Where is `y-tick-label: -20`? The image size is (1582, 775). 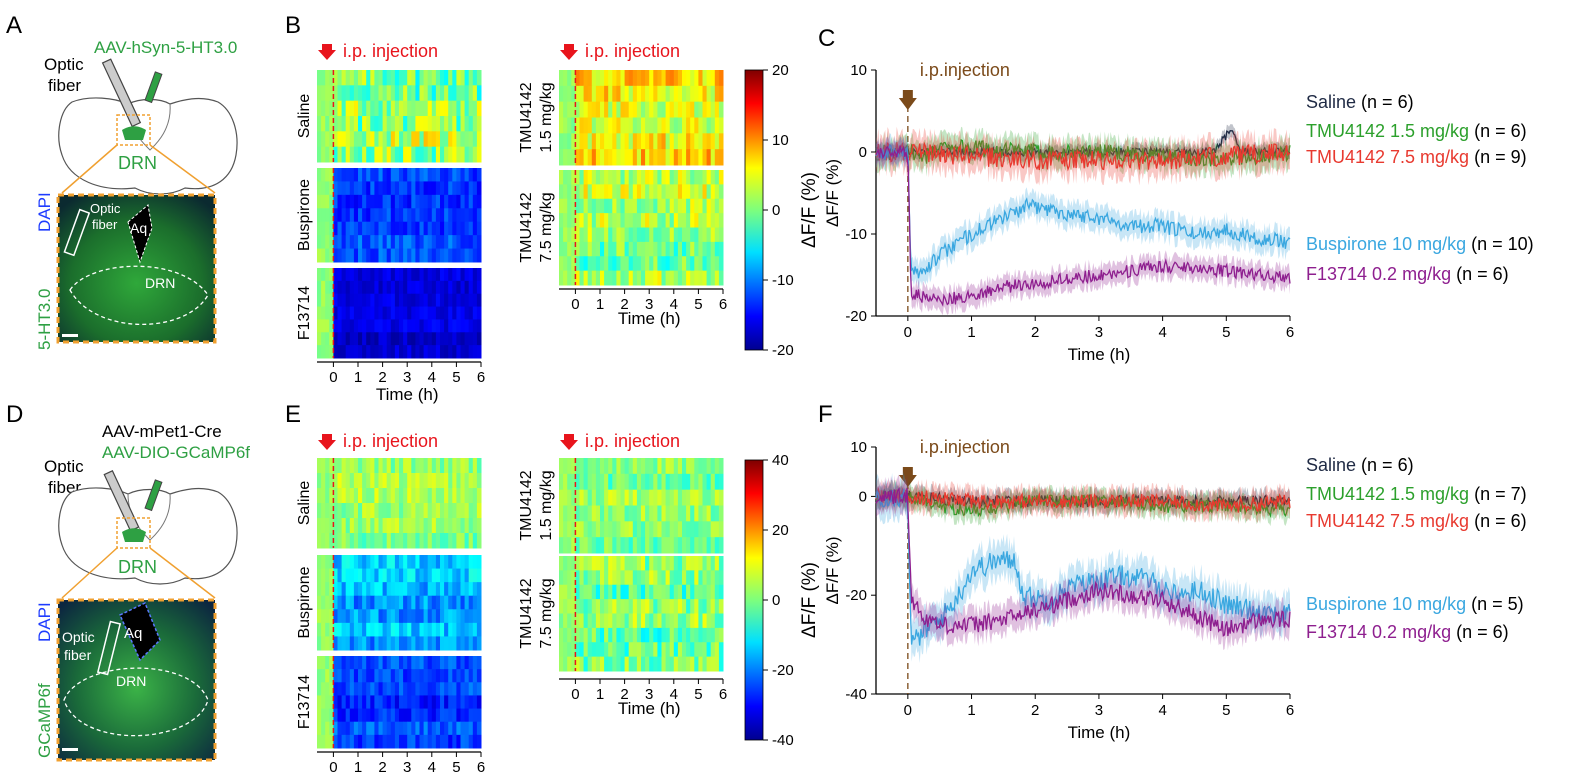
y-tick-label: -20 is located at coordinates (856, 595).